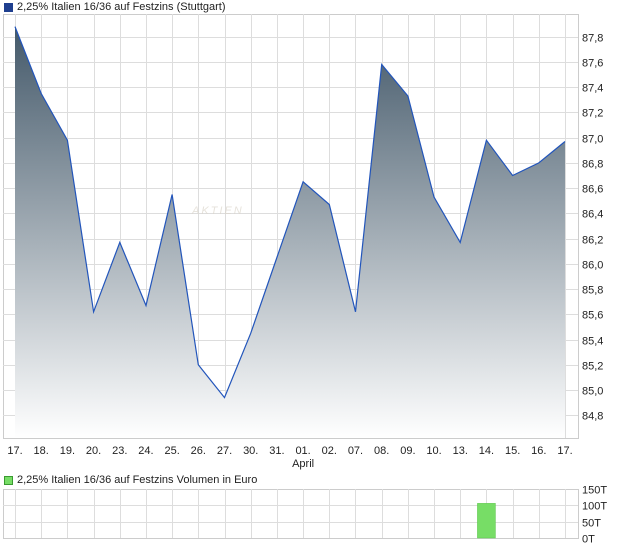  I want to click on volume-bar, so click(486, 521).